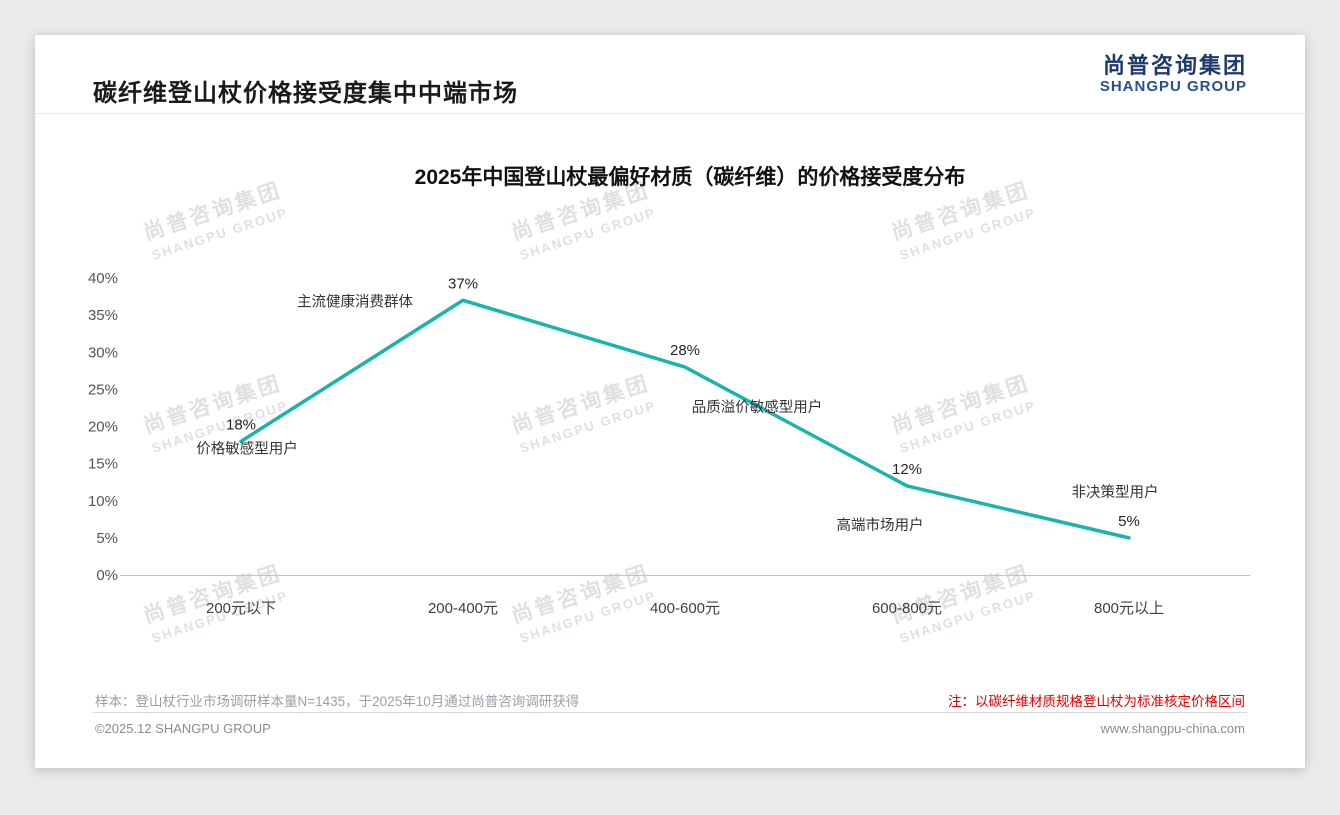  I want to click on y-tick-label: 25%, so click(103, 389).